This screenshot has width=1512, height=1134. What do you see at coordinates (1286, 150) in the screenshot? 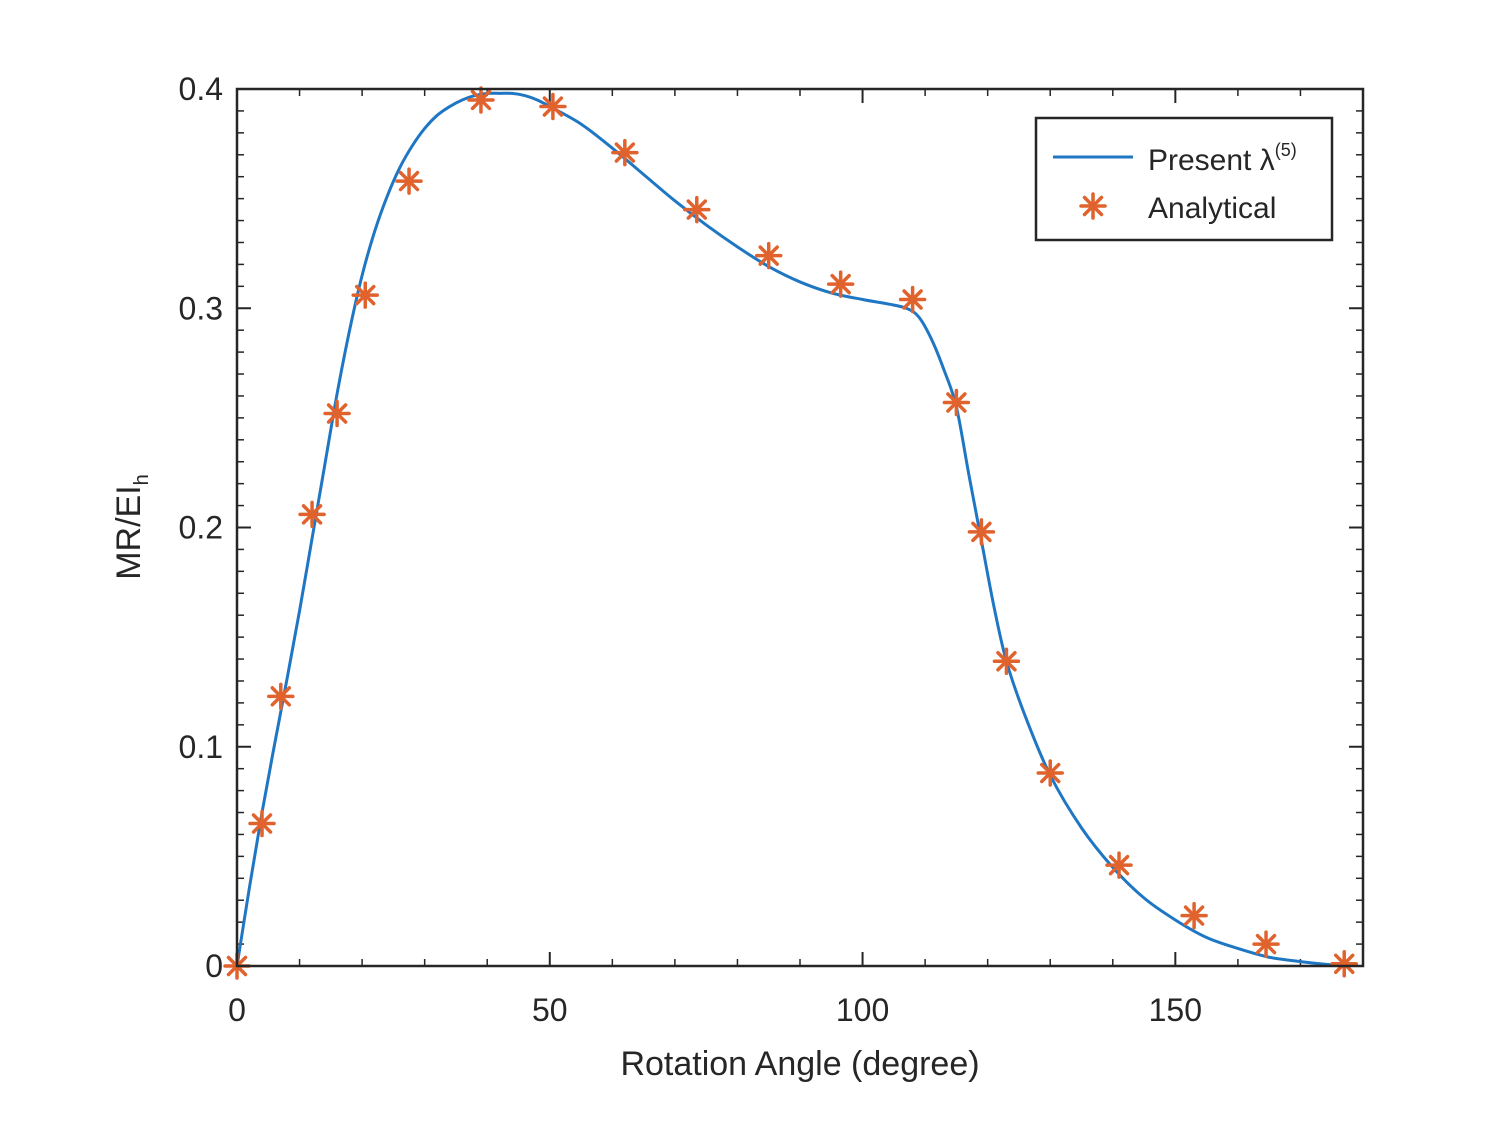
I see `legend-entry-present-sup: (5)` at bounding box center [1286, 150].